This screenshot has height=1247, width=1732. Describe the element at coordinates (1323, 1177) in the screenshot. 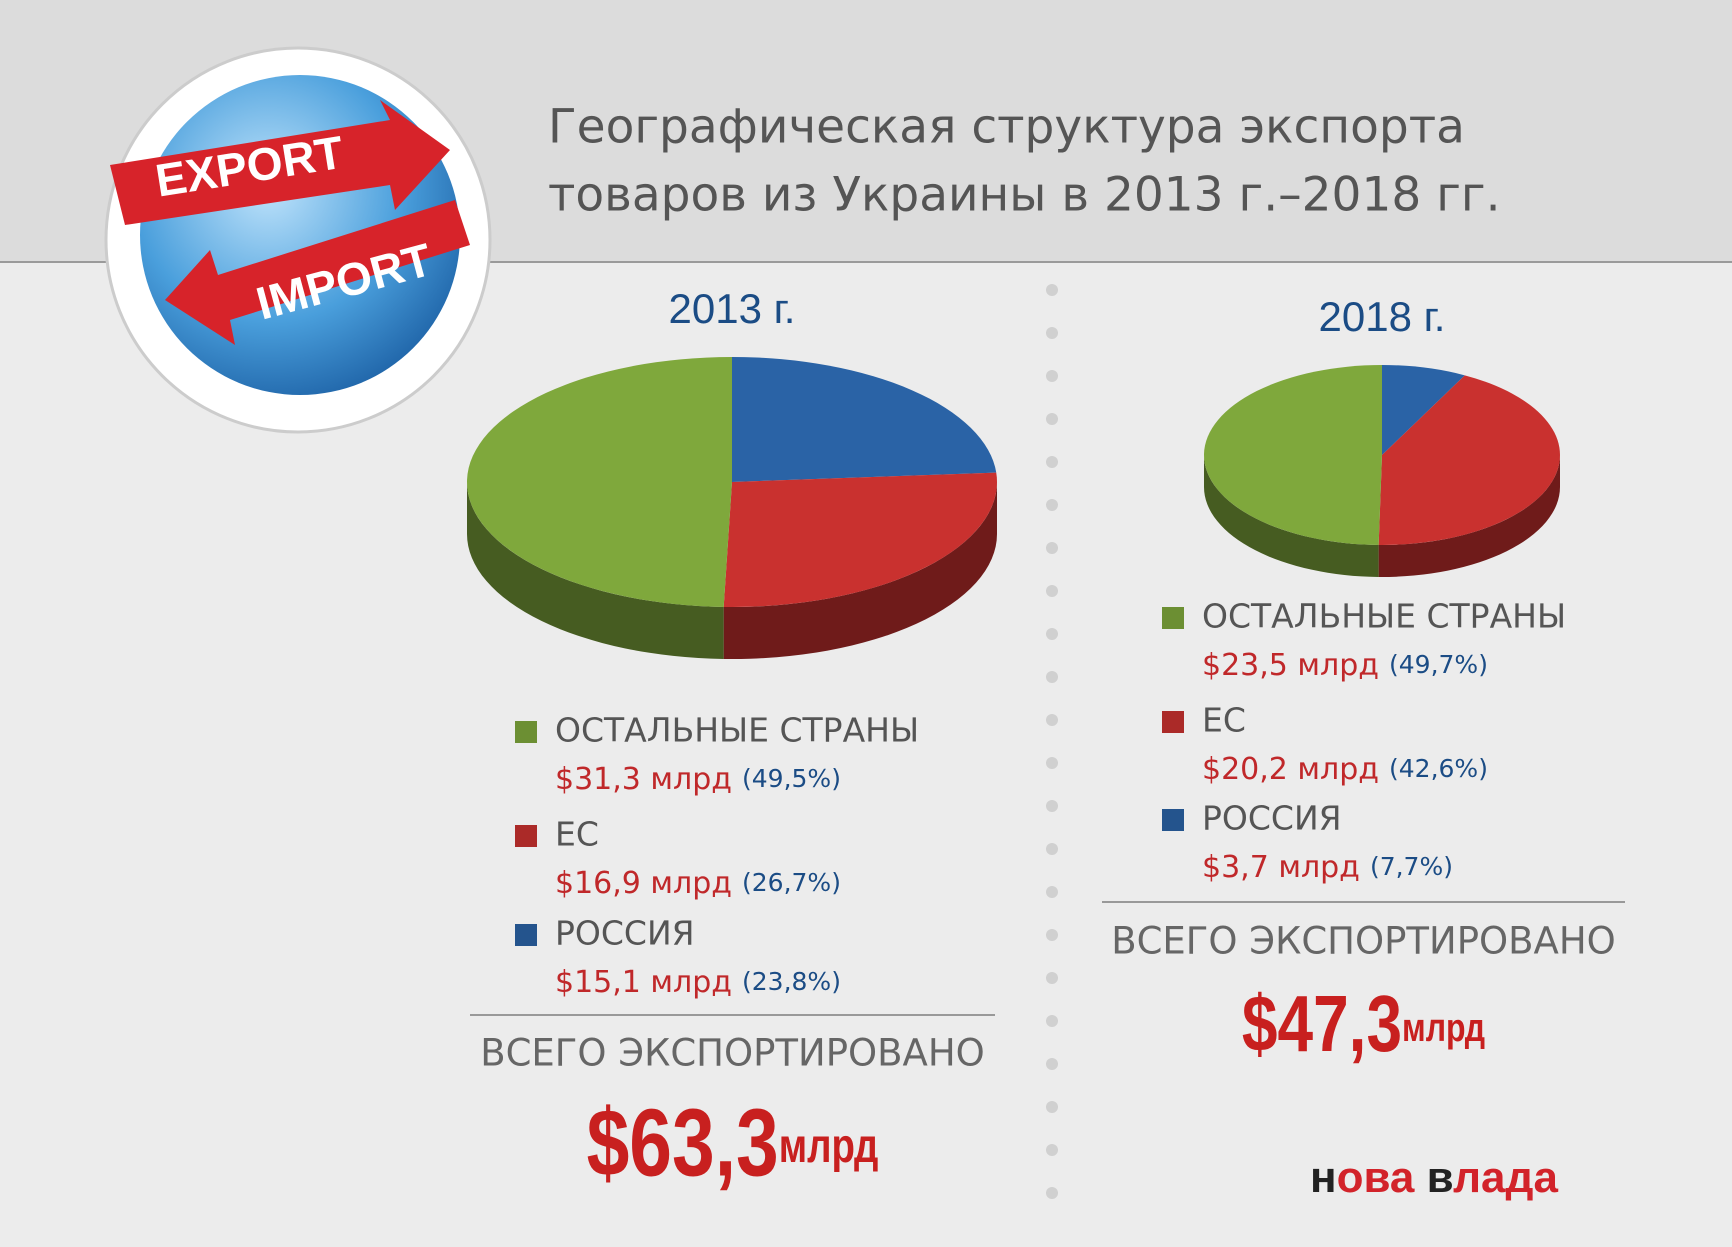

I see `brand-part: н` at that location.